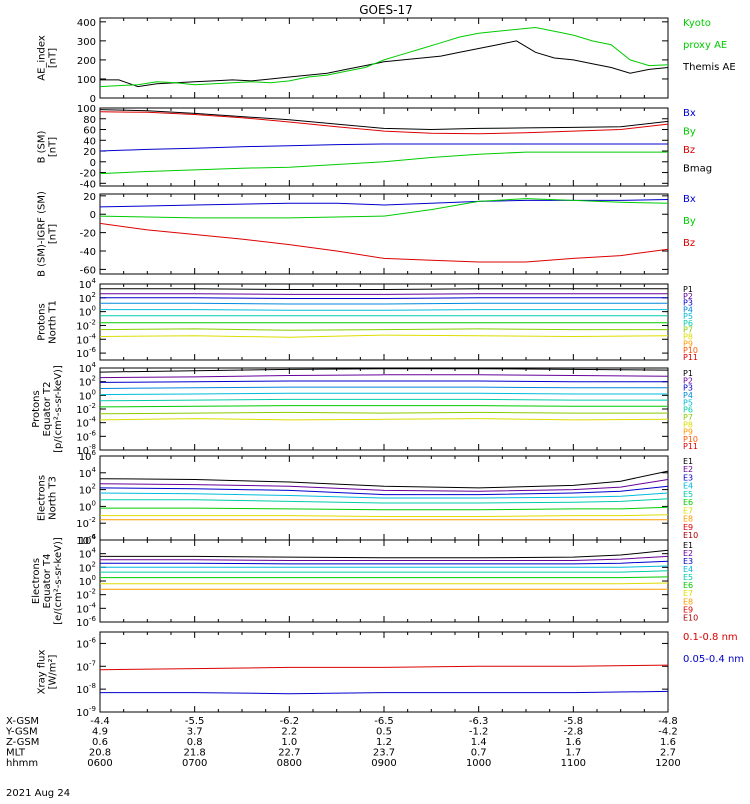 This screenshot has width=750, height=804. I want to click on ephemeris-value: -6.3, so click(479, 721).